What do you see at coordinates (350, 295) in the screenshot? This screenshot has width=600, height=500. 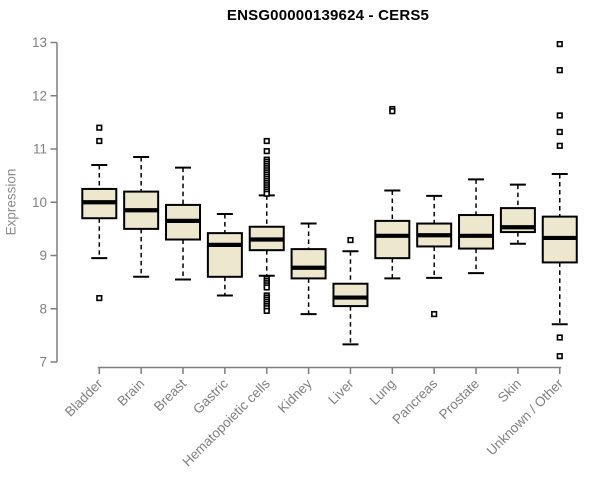 I see `box-liver` at bounding box center [350, 295].